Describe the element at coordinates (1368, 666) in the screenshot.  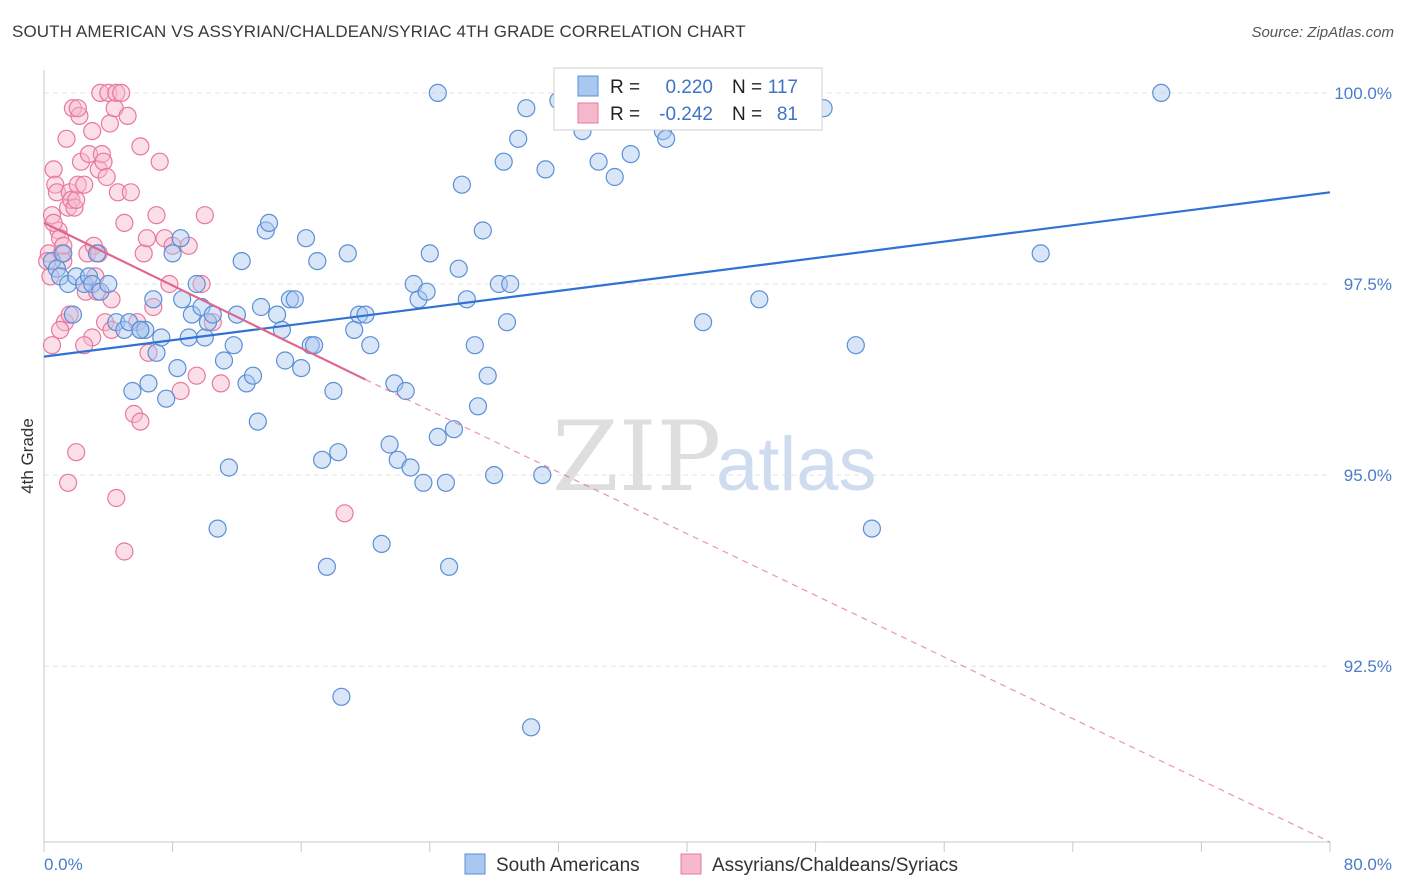
I see `y-tick-label: 92.5%` at that location.